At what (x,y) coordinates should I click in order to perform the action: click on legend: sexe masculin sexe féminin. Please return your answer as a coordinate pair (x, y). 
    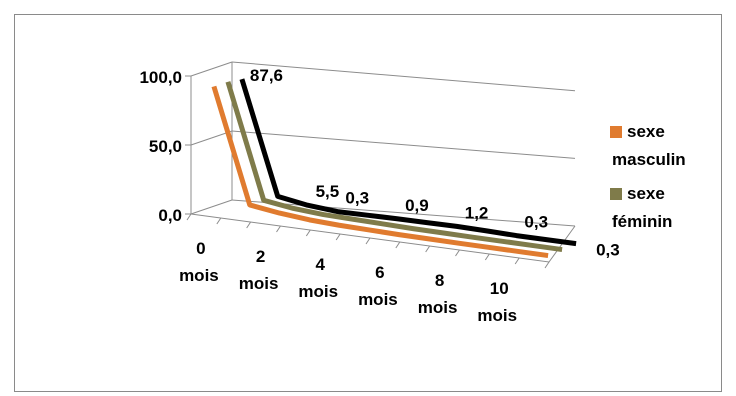
    Looking at the image, I should click on (648, 176).